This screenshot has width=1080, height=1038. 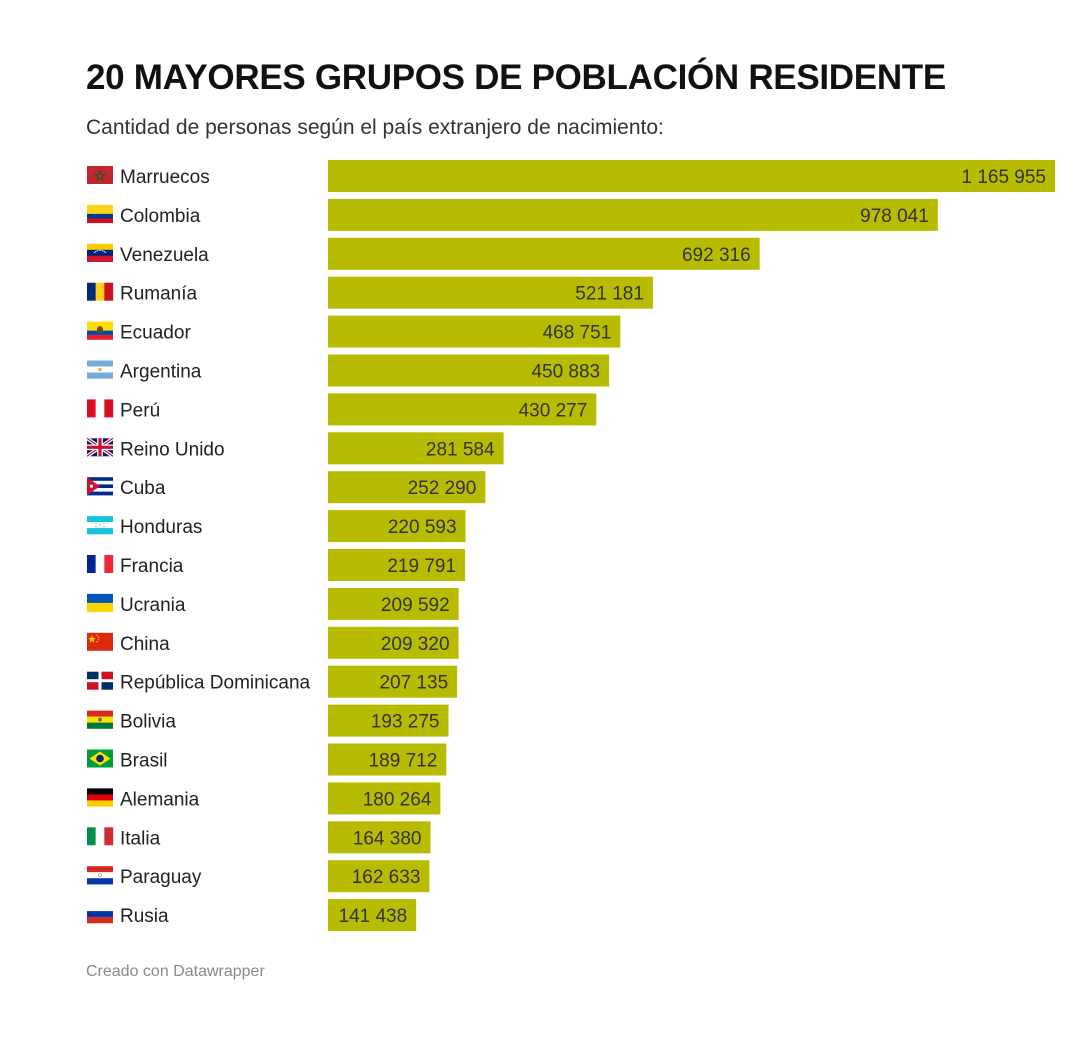 I want to click on value-label: 1 165 955, so click(x=1003, y=177).